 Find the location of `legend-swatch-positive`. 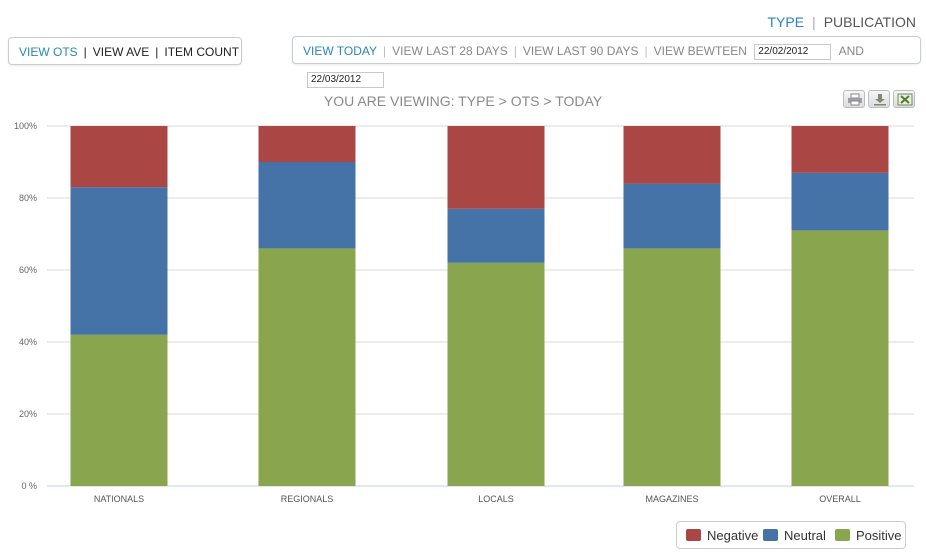

legend-swatch-positive is located at coordinates (842, 535).